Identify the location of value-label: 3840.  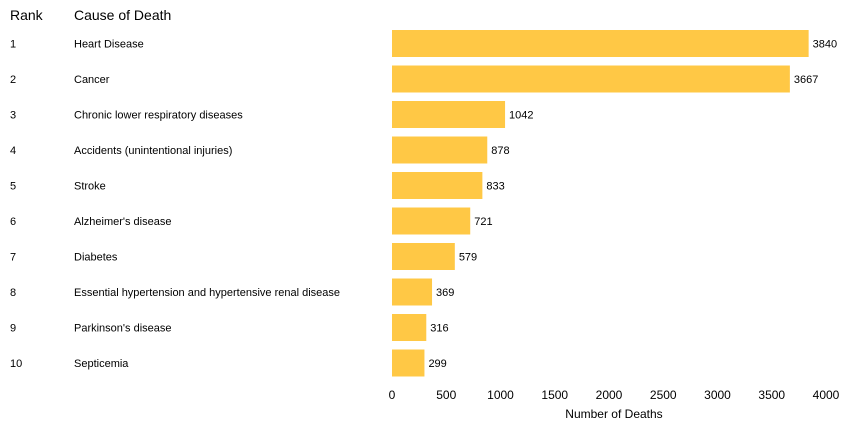
(825, 45).